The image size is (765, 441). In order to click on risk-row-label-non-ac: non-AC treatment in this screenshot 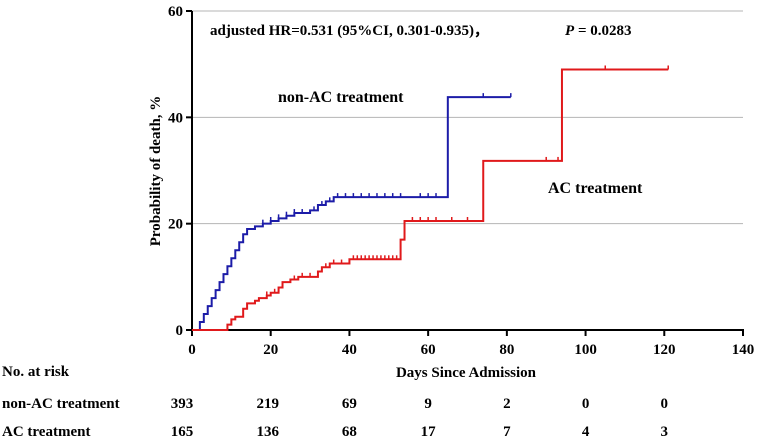, I will do `click(61, 404)`.